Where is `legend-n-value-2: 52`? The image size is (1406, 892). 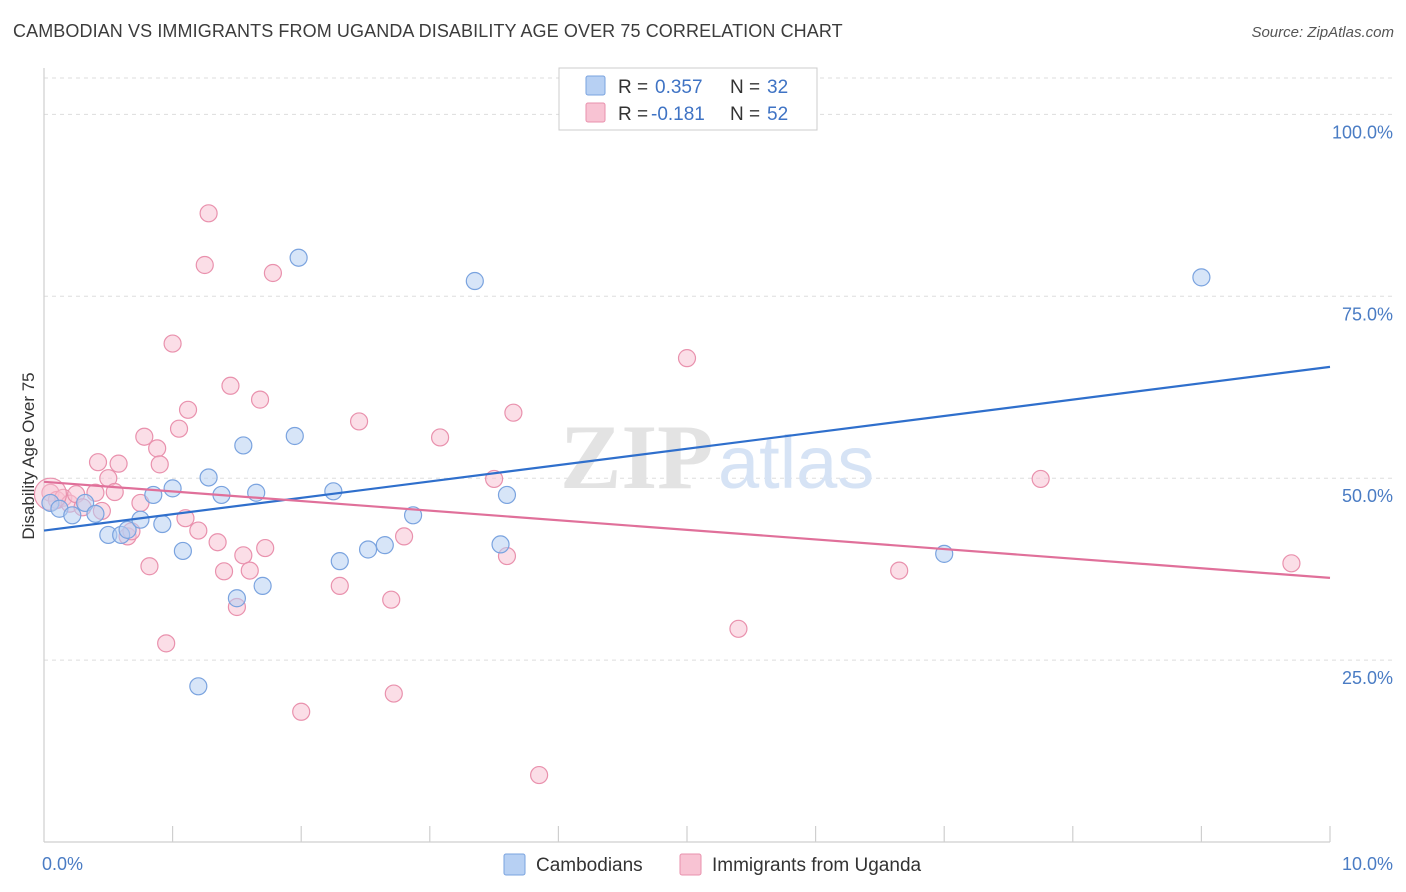 legend-n-value-2: 52 is located at coordinates (777, 114).